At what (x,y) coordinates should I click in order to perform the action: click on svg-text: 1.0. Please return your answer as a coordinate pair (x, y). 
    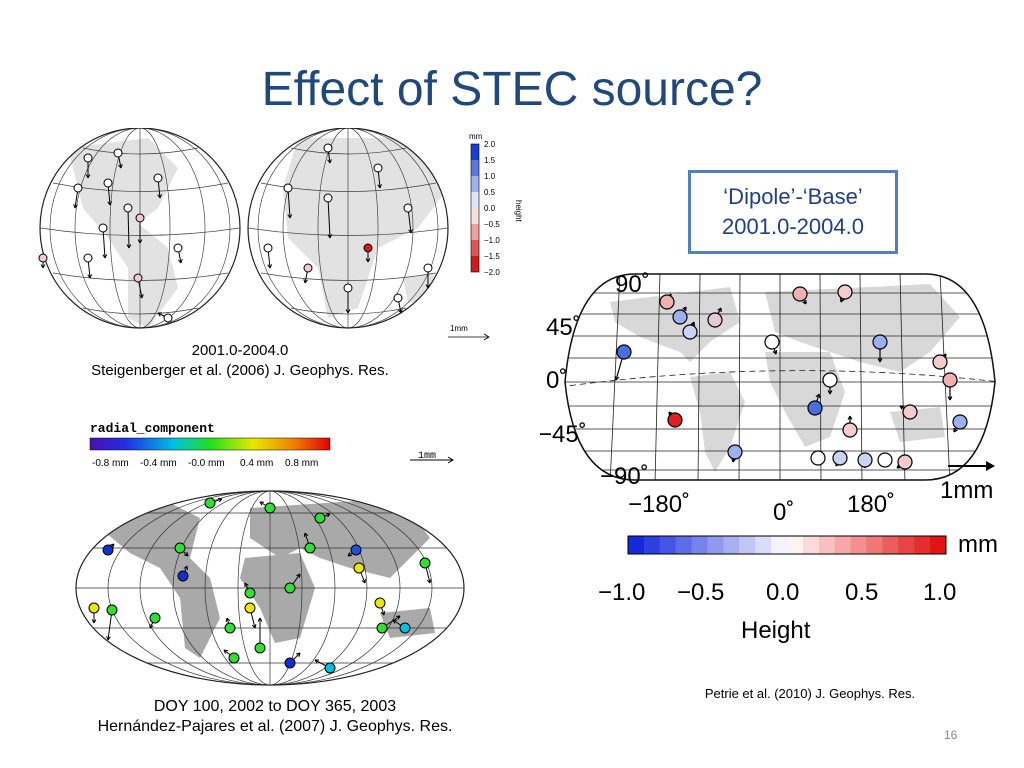
    Looking at the image, I should click on (939, 592).